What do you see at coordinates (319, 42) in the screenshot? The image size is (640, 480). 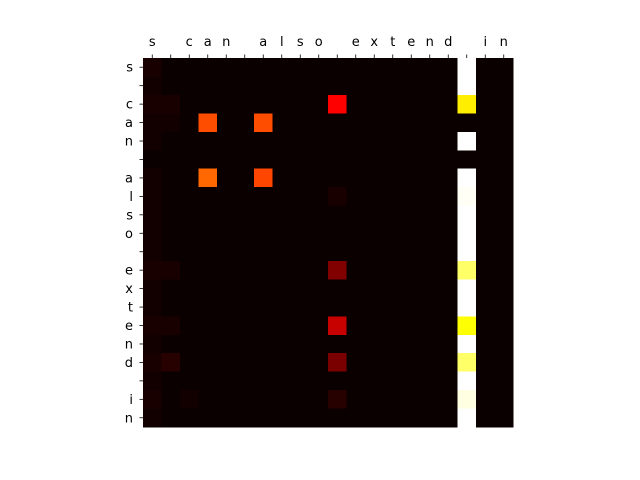 I see `x-tick-label: o` at bounding box center [319, 42].